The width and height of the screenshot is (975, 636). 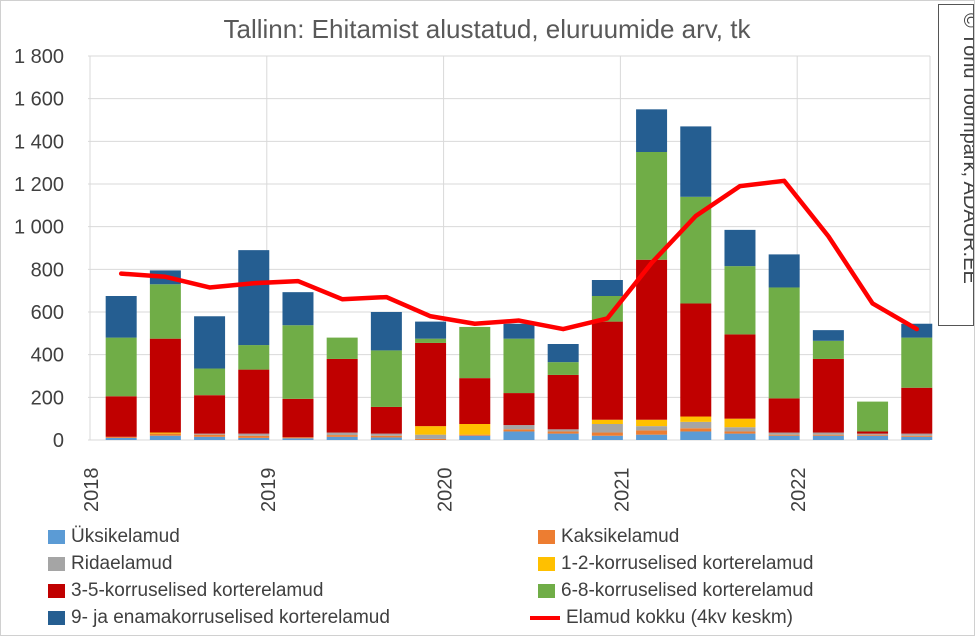 I want to click on y-tick-label: 400, so click(x=47, y=356).